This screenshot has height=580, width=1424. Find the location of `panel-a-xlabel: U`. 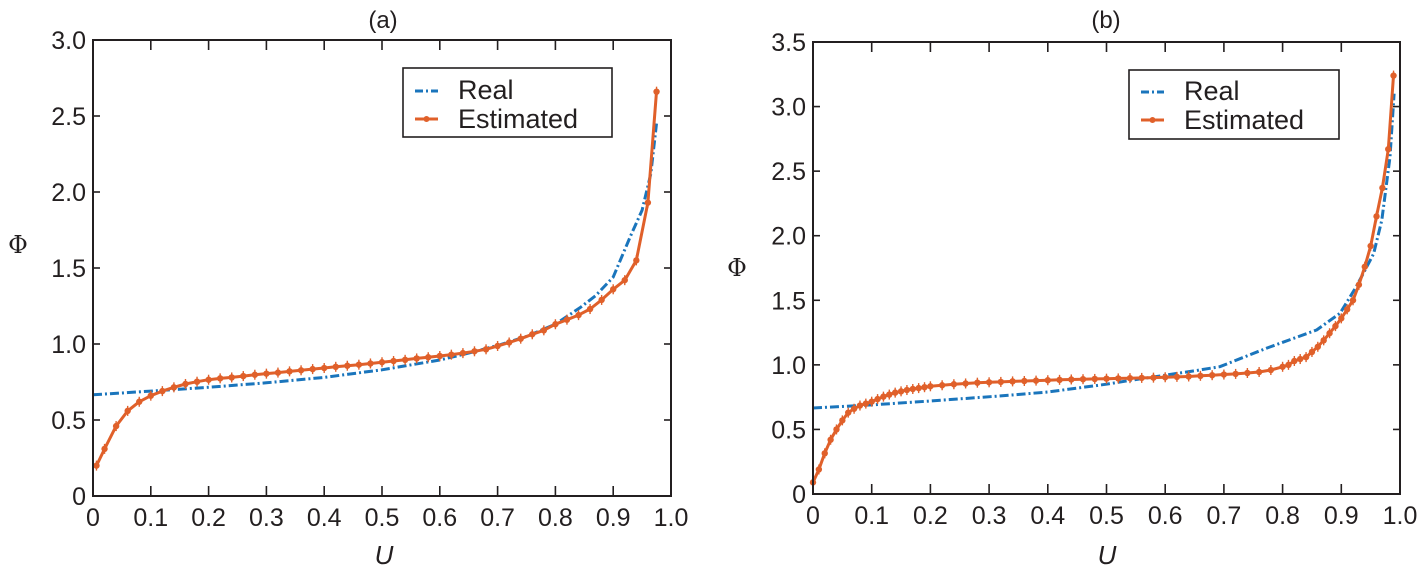

panel-a-xlabel: U is located at coordinates (384, 555).